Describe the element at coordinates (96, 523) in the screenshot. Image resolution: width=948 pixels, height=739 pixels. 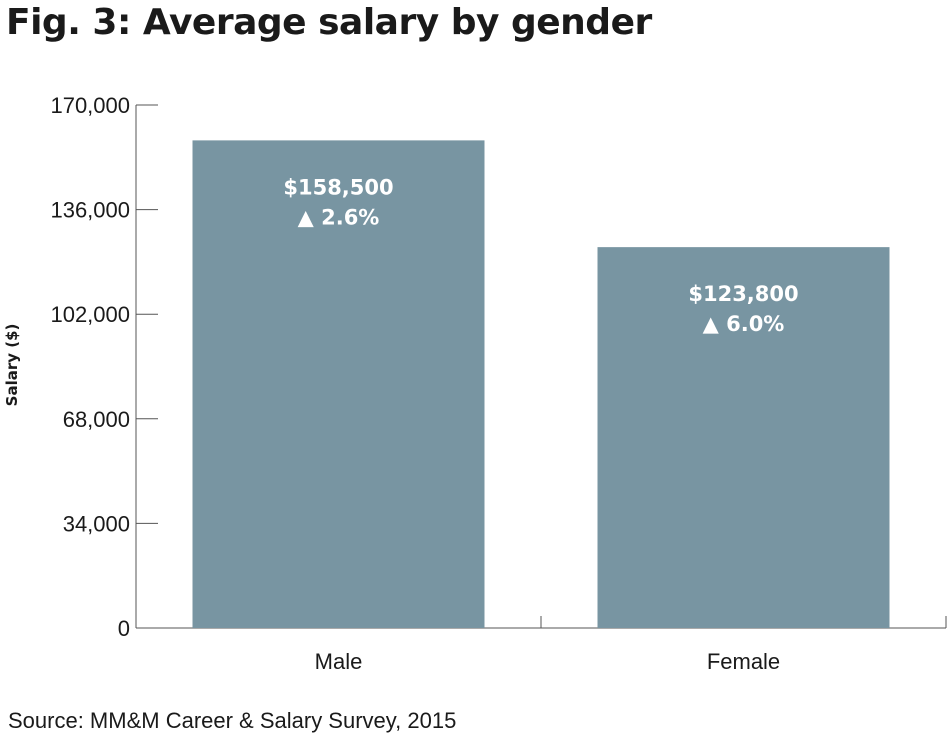
I see `y-tick-label: 34,000` at that location.